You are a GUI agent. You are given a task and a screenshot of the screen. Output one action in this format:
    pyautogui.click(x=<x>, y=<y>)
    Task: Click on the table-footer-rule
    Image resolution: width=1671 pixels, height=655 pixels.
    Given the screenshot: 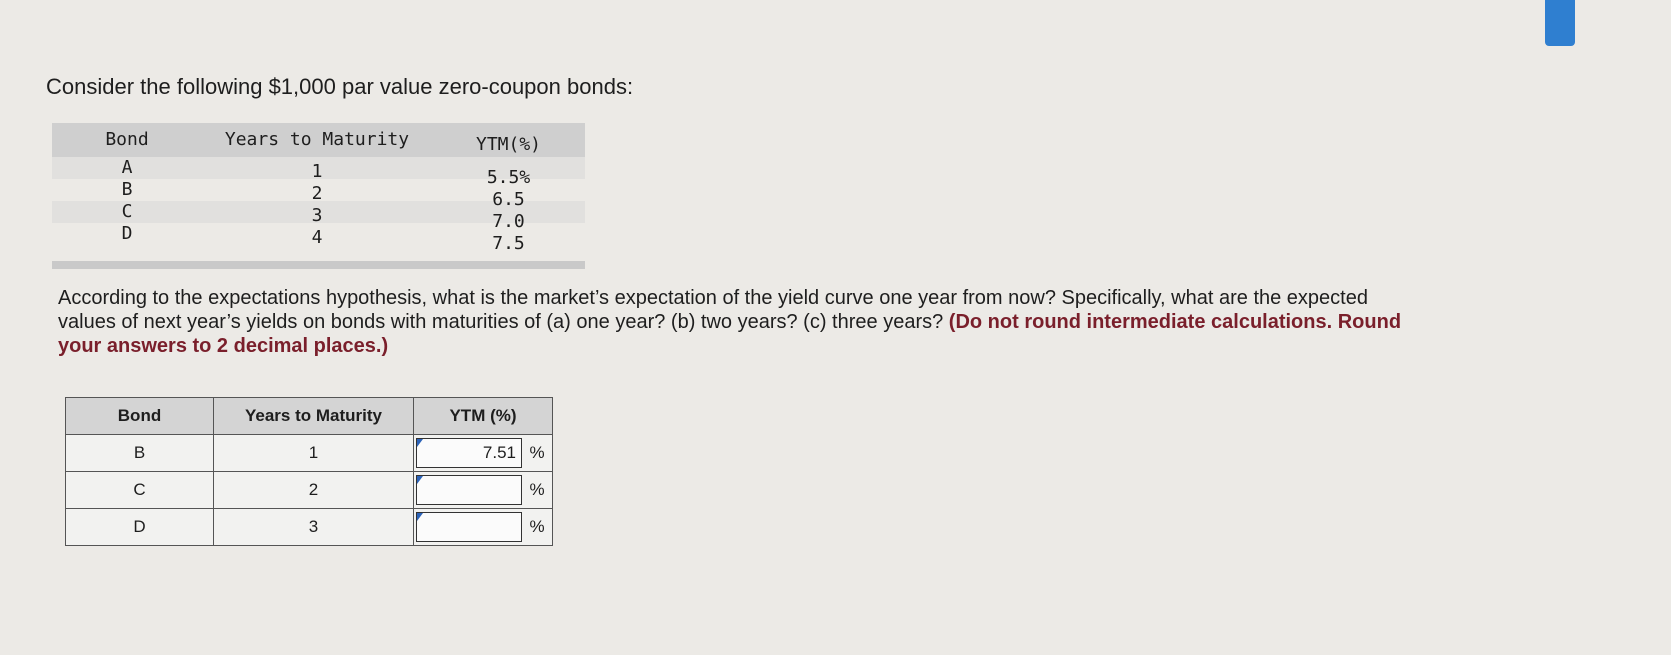 What is the action you would take?
    pyautogui.click(x=318, y=265)
    